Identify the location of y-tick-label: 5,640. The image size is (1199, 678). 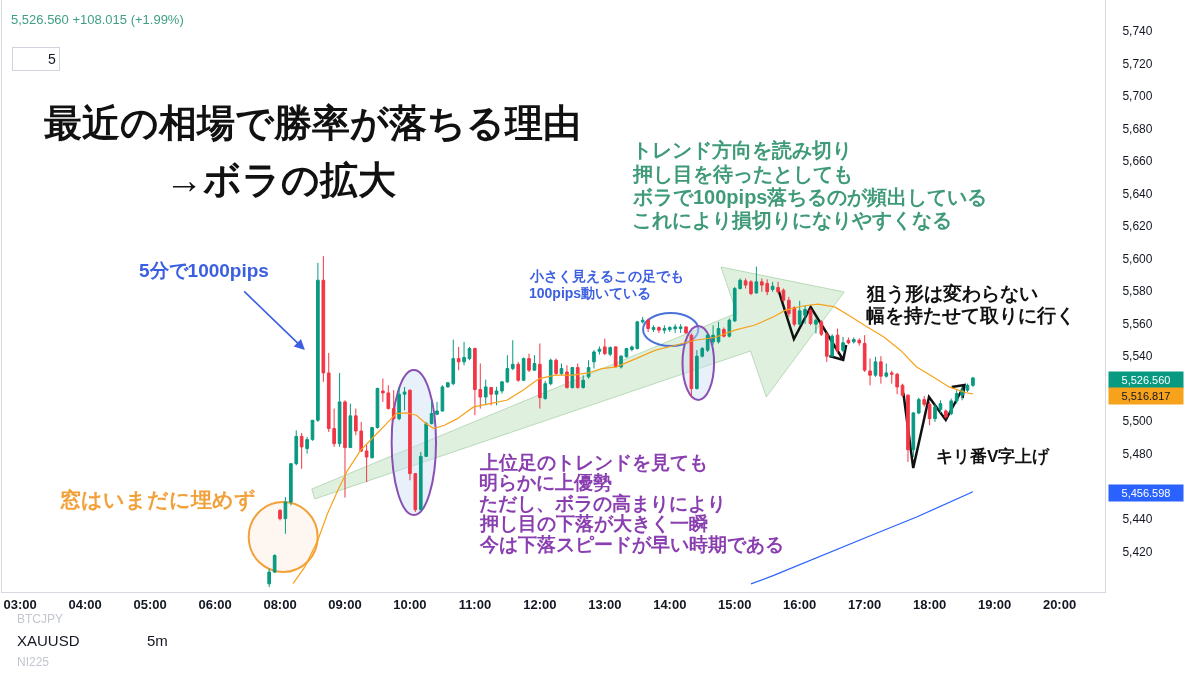
(1137, 193).